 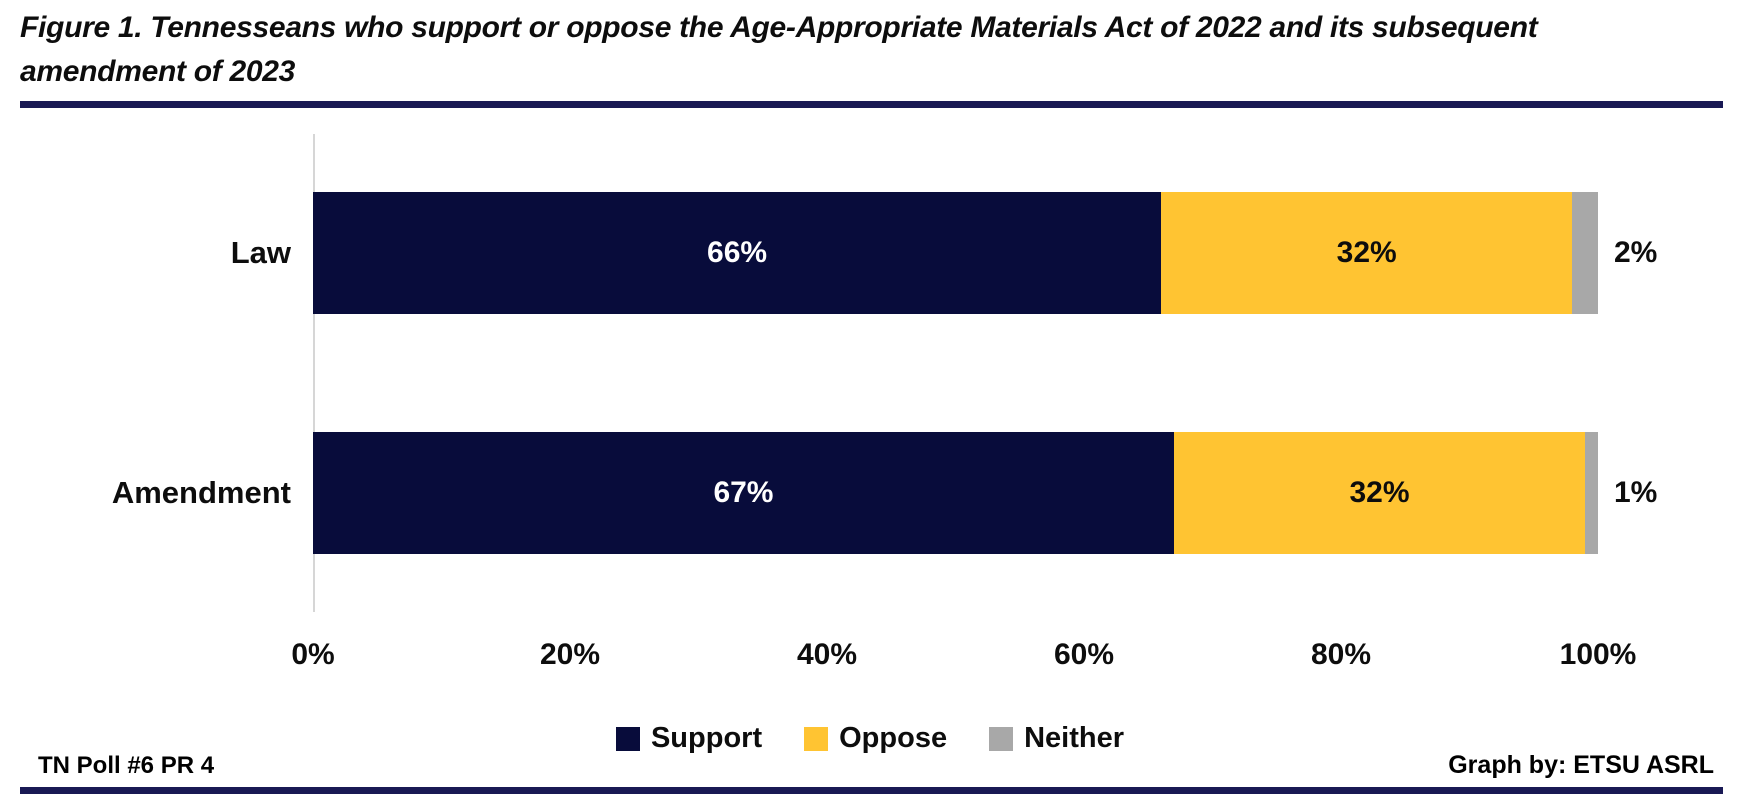 I want to click on x-tick-60pct: 60%, so click(x=1084, y=654).